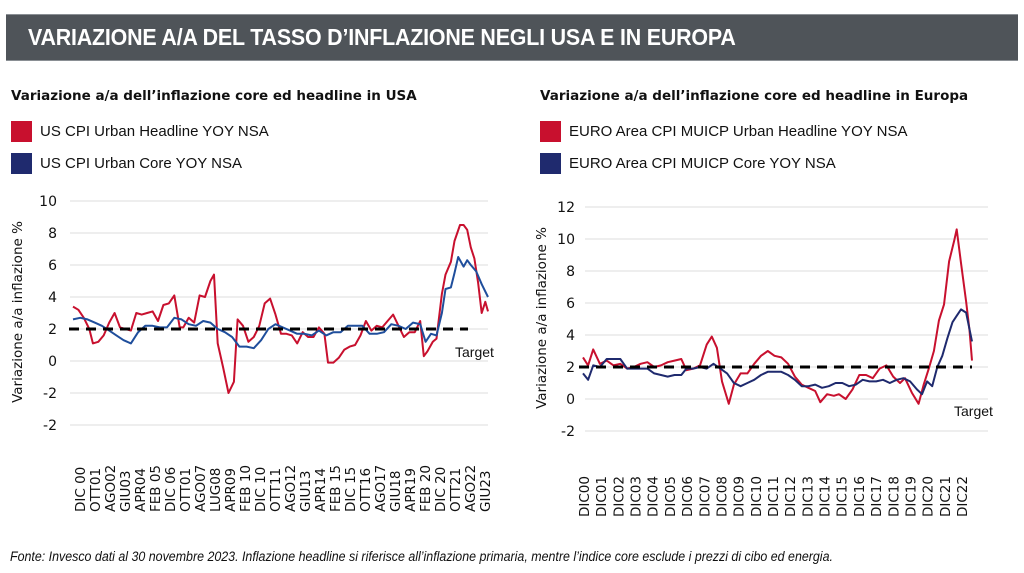 This screenshot has width=1024, height=573. Describe the element at coordinates (566, 208) in the screenshot. I see `y-tick-label: 12` at that location.